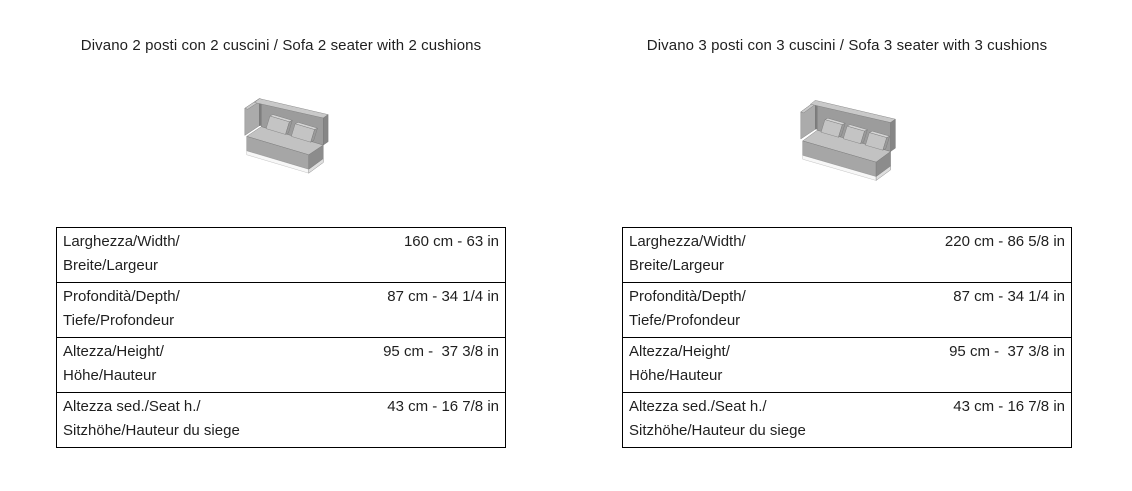 Image resolution: width=1132 pixels, height=491 pixels. Describe the element at coordinates (1004, 241) in the screenshot. I see `dimension-value: 220 cm - 86 5/8 in` at that location.